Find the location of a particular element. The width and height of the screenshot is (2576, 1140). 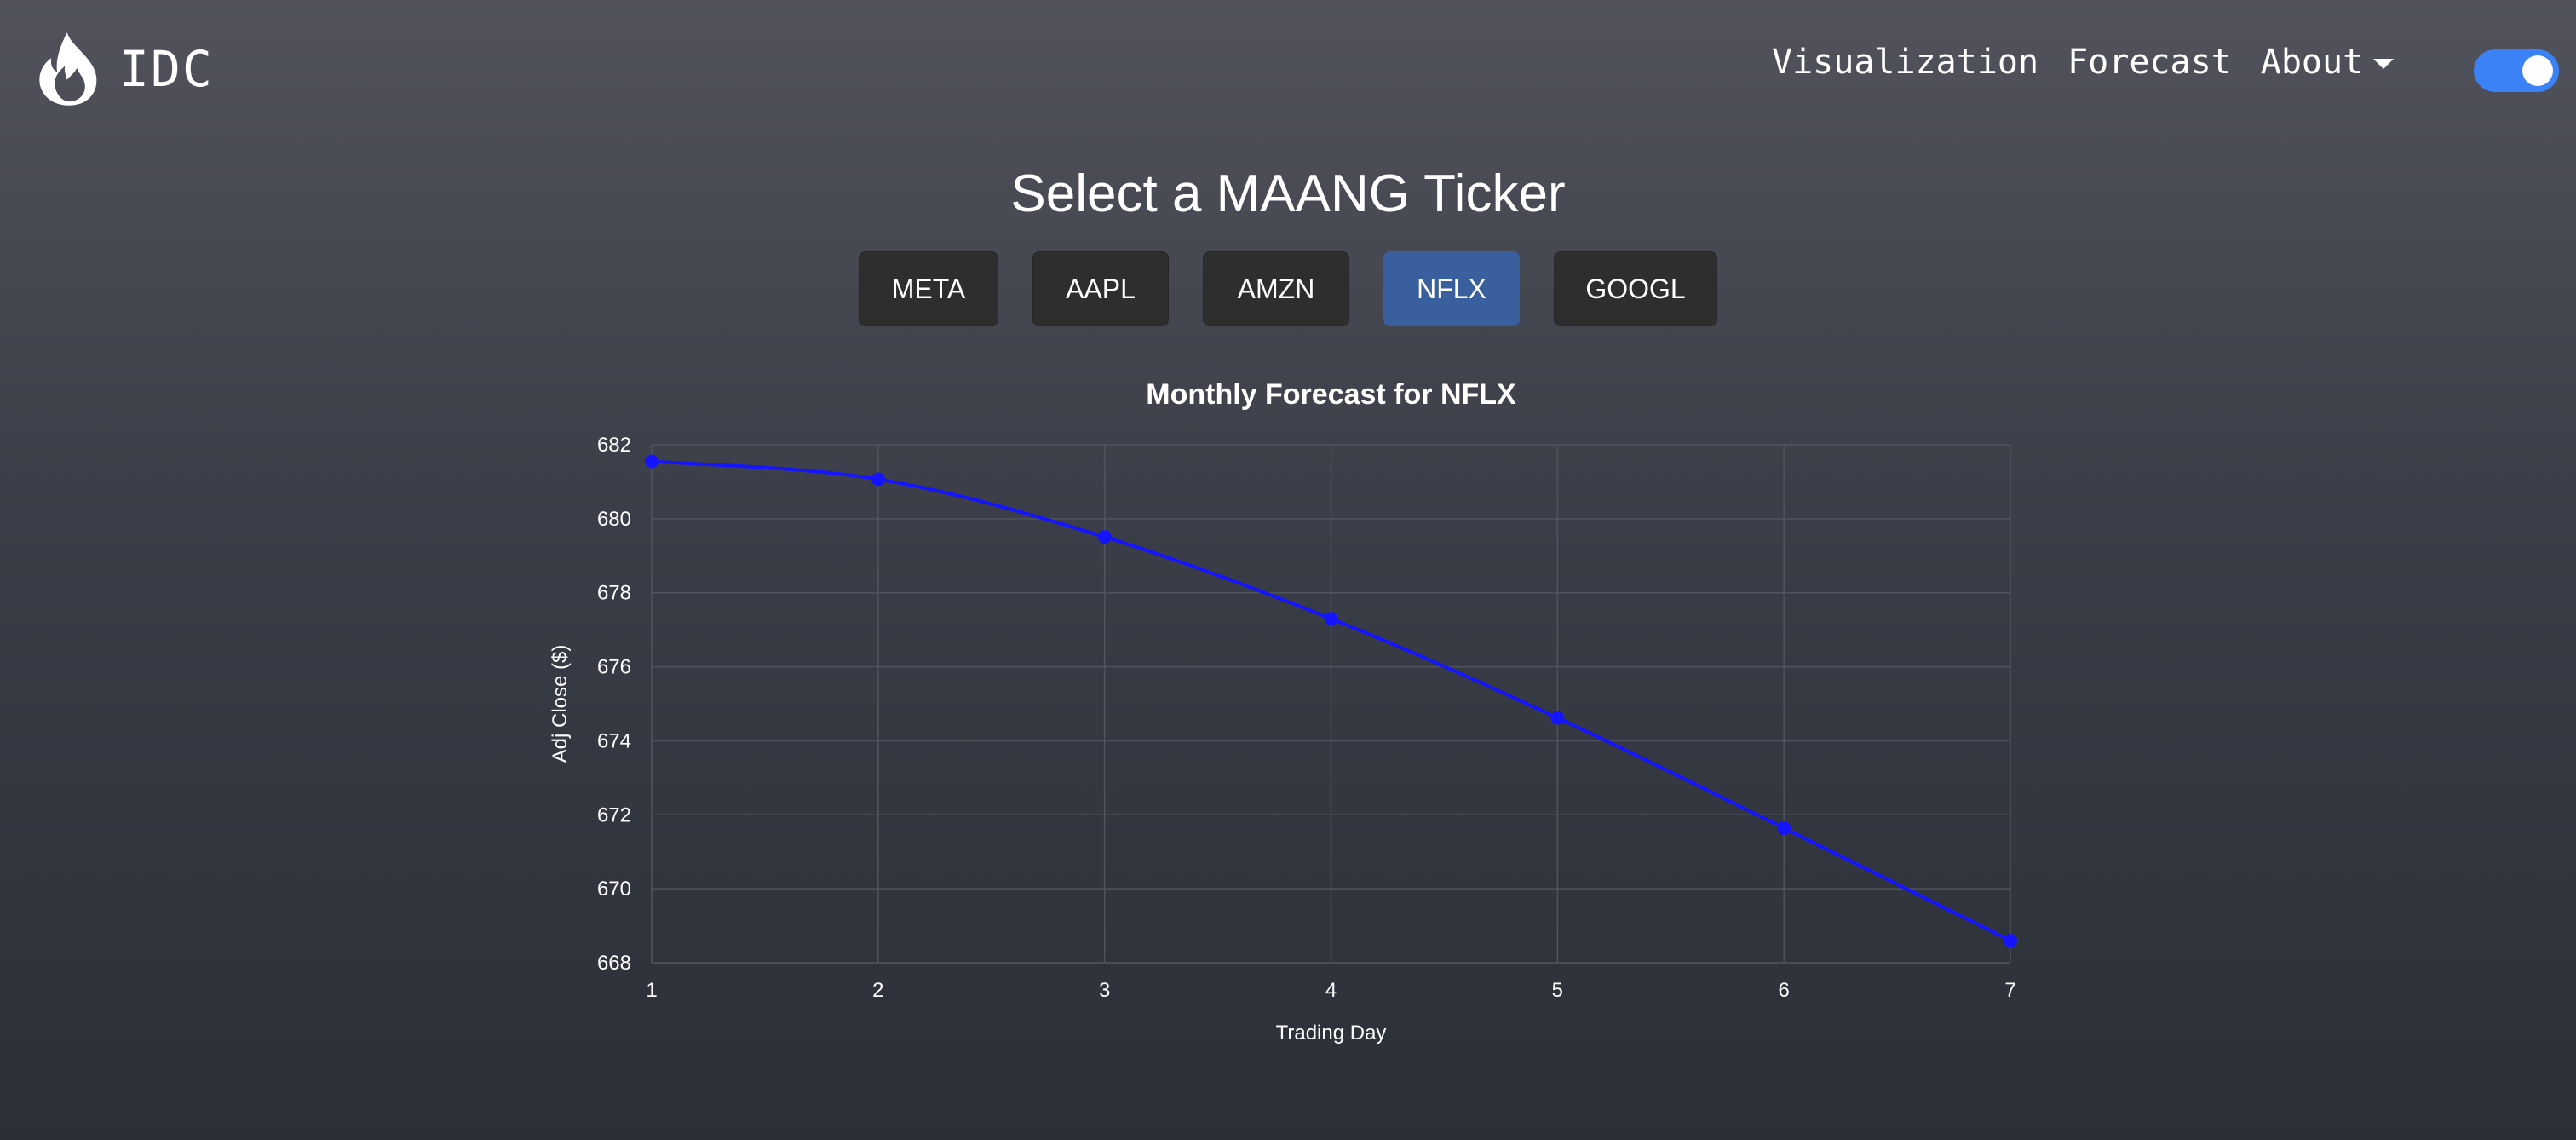

y-tick-label: 672 is located at coordinates (614, 814).